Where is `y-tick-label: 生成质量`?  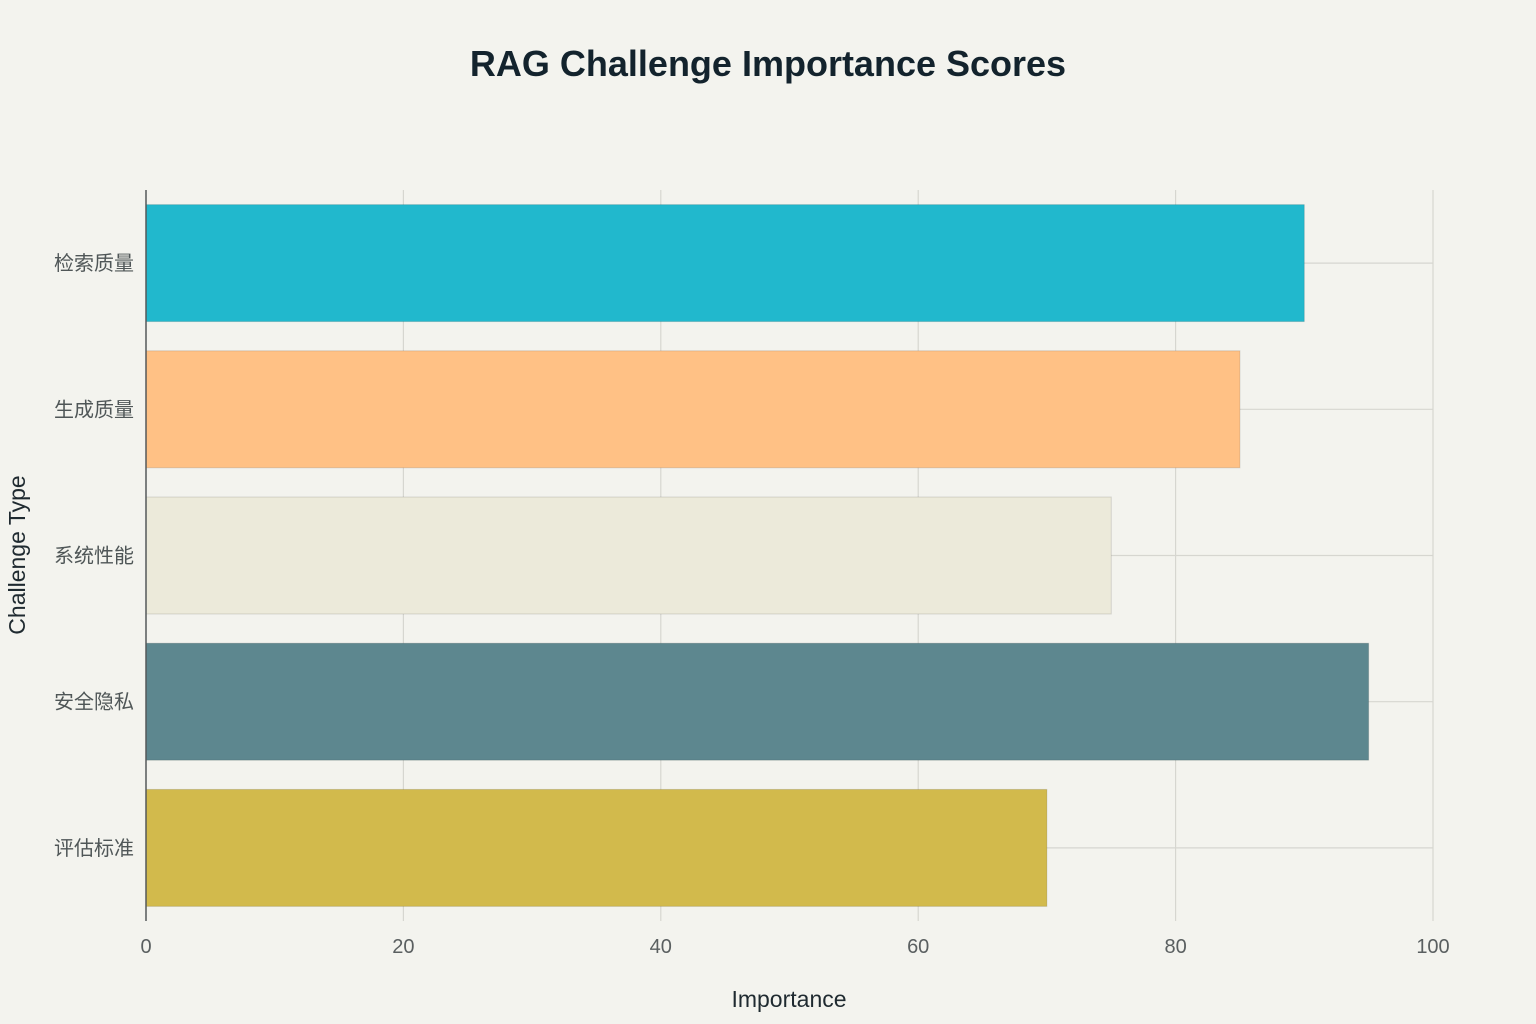
y-tick-label: 生成质量 is located at coordinates (94, 409).